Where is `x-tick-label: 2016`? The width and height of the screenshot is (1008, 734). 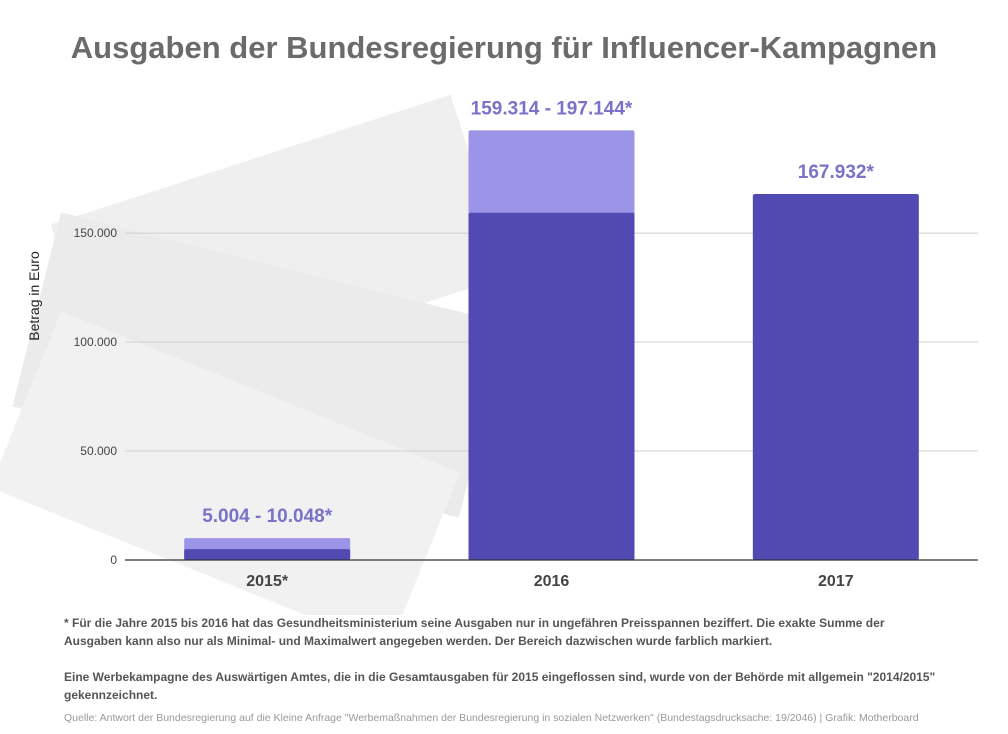 x-tick-label: 2016 is located at coordinates (552, 581).